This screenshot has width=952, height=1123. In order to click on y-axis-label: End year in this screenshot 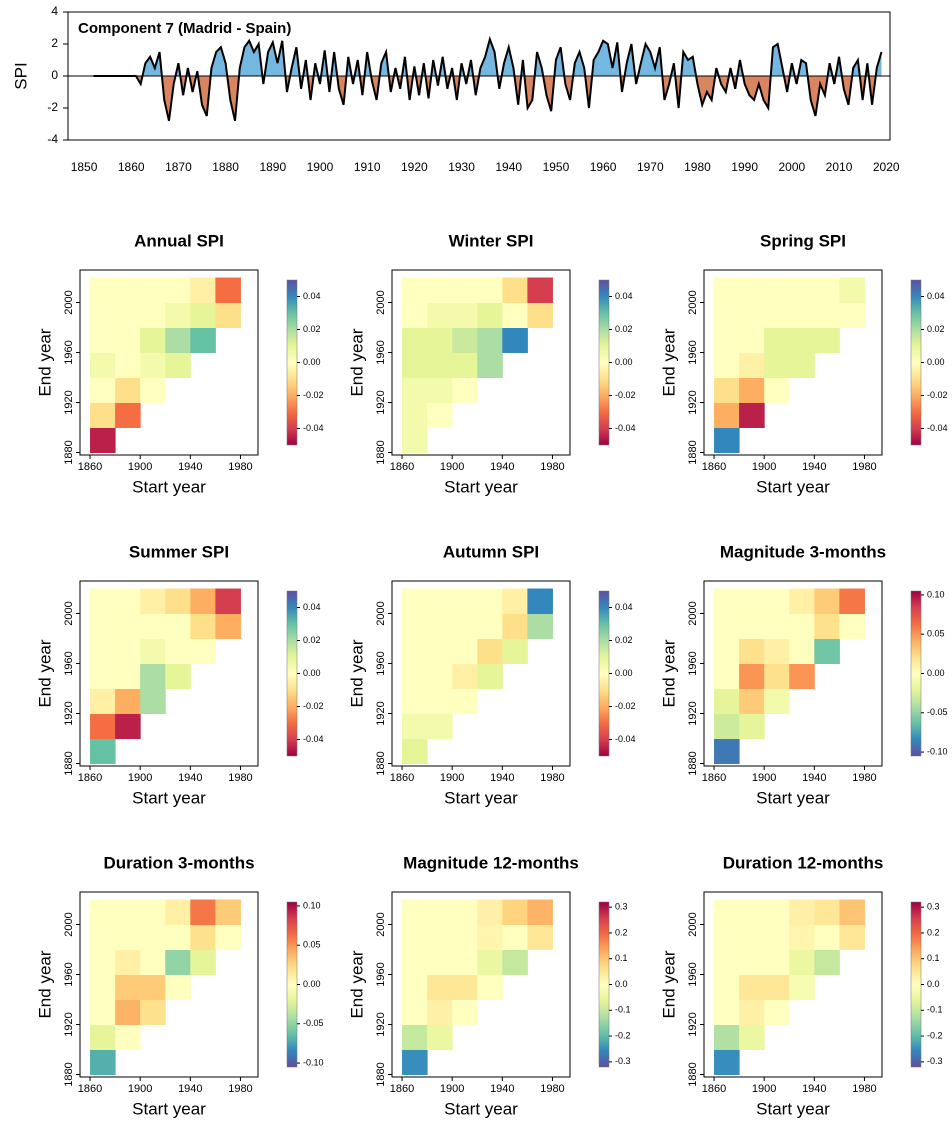, I will do `click(668, 984)`.